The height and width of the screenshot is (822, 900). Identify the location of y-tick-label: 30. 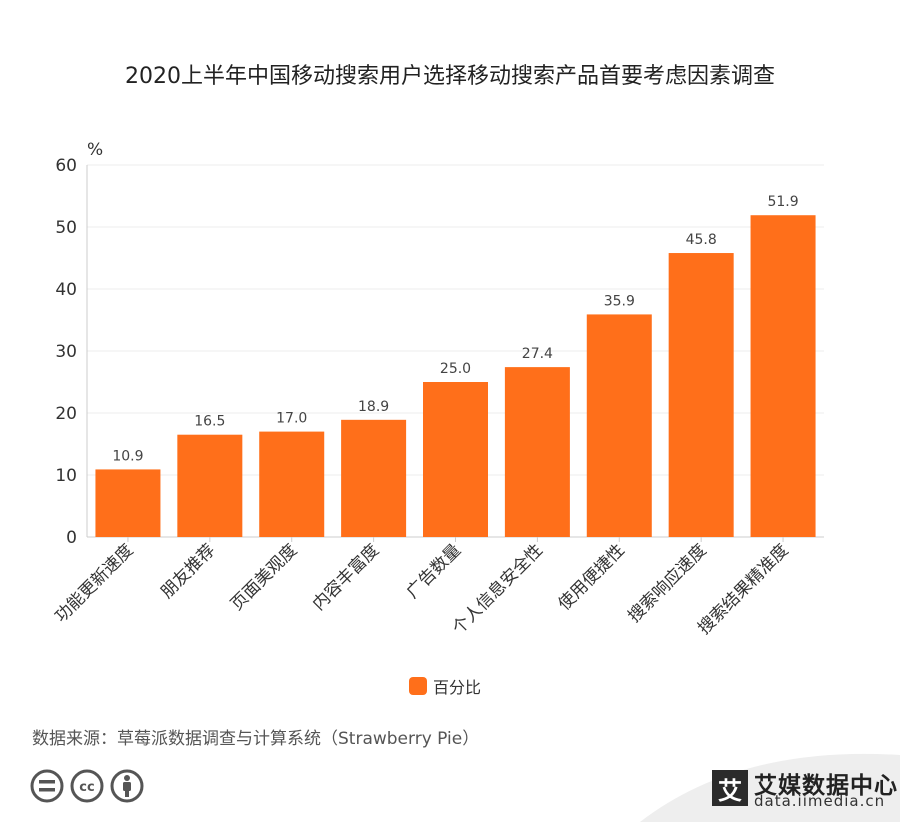
(66, 352).